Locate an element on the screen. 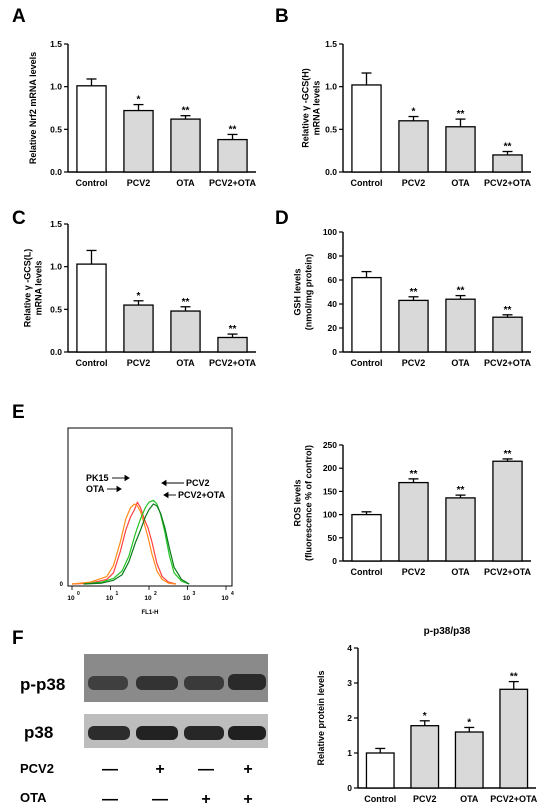 This screenshot has height=812, width=550. panel-letter-f: F is located at coordinates (18, 638).